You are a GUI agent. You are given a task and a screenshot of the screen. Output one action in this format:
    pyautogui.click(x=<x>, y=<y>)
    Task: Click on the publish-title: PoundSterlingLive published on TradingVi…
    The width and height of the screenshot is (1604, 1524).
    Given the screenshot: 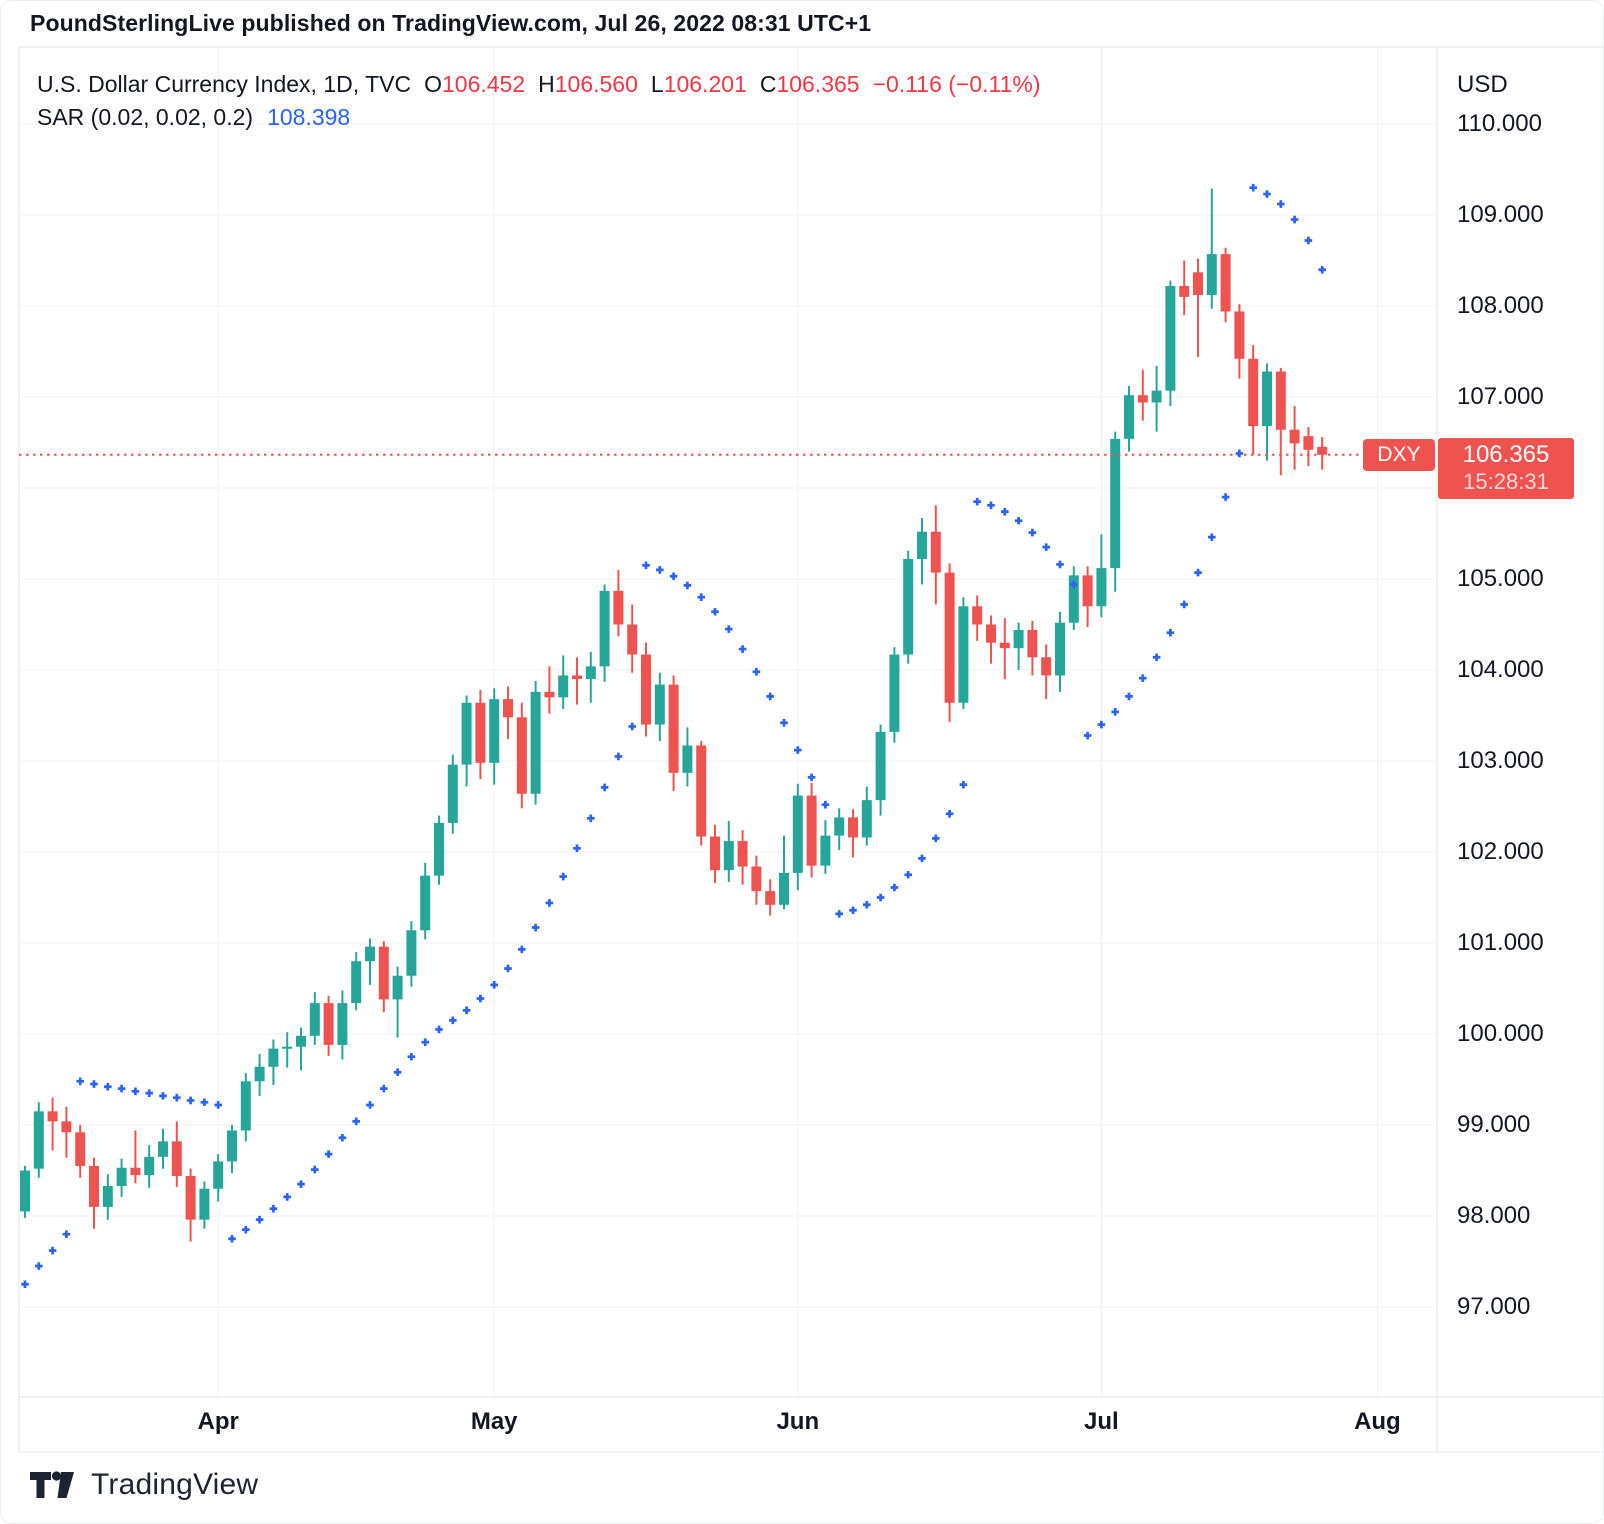 What is the action you would take?
    pyautogui.click(x=451, y=23)
    